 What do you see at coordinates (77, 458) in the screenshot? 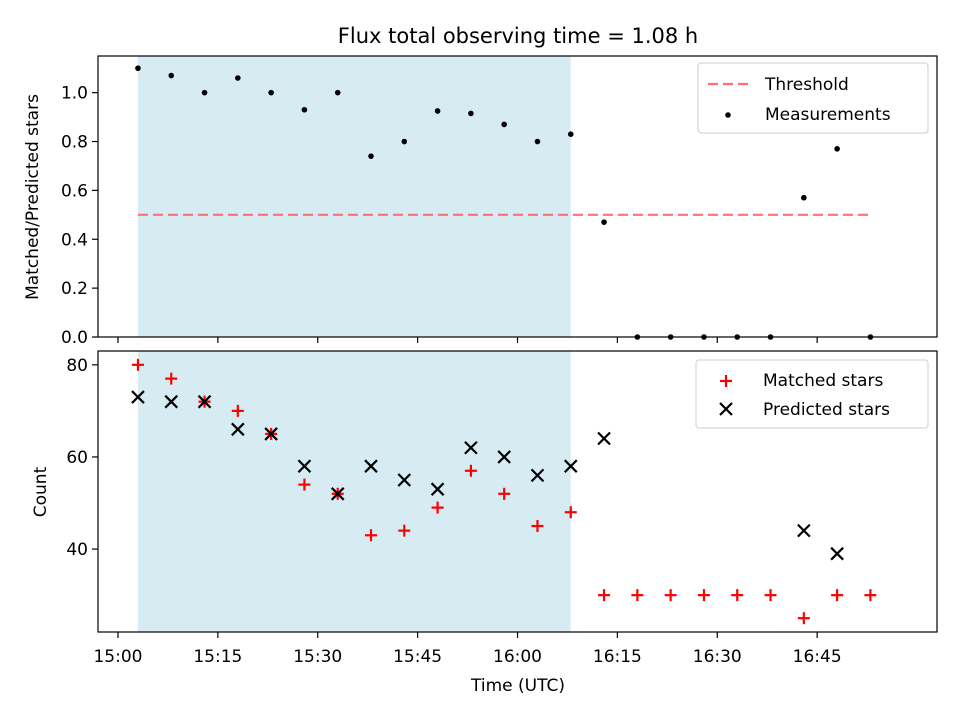
I see `bottom-y-tick-label: 60` at bounding box center [77, 458].